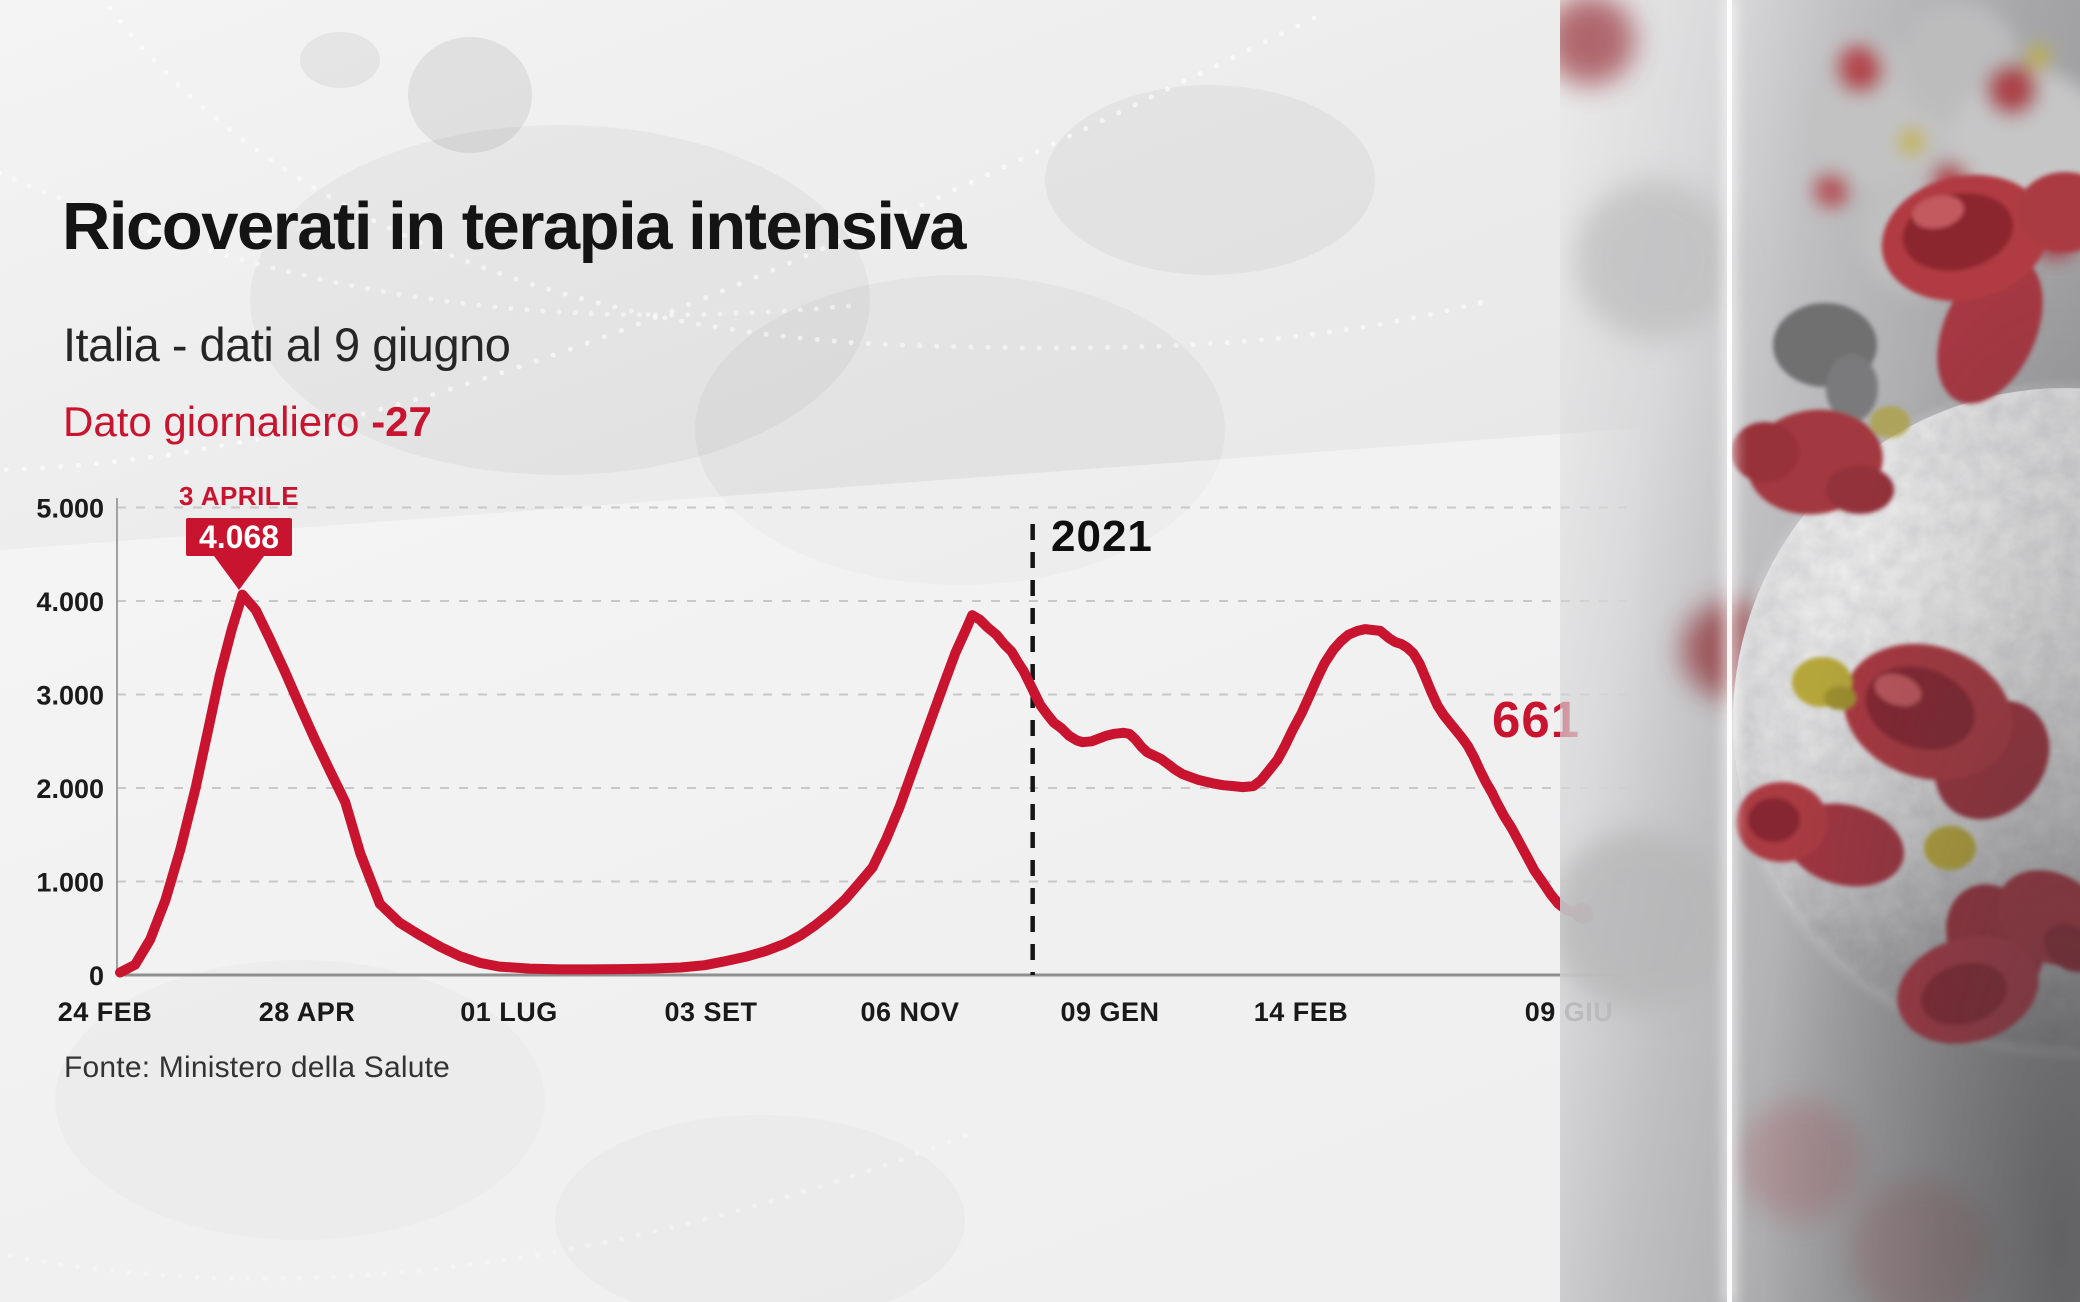 This screenshot has height=1302, width=2080. What do you see at coordinates (96, 976) in the screenshot?
I see `y-tick-label: 0` at bounding box center [96, 976].